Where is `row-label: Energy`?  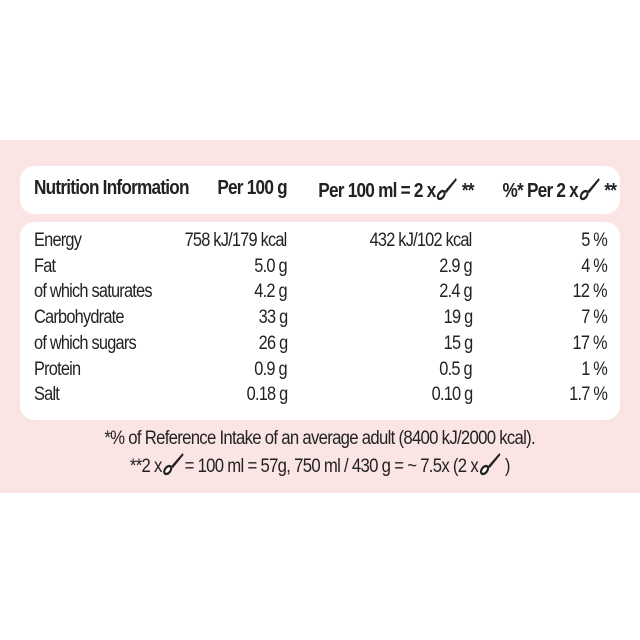 row-label: Energy is located at coordinates (58, 240).